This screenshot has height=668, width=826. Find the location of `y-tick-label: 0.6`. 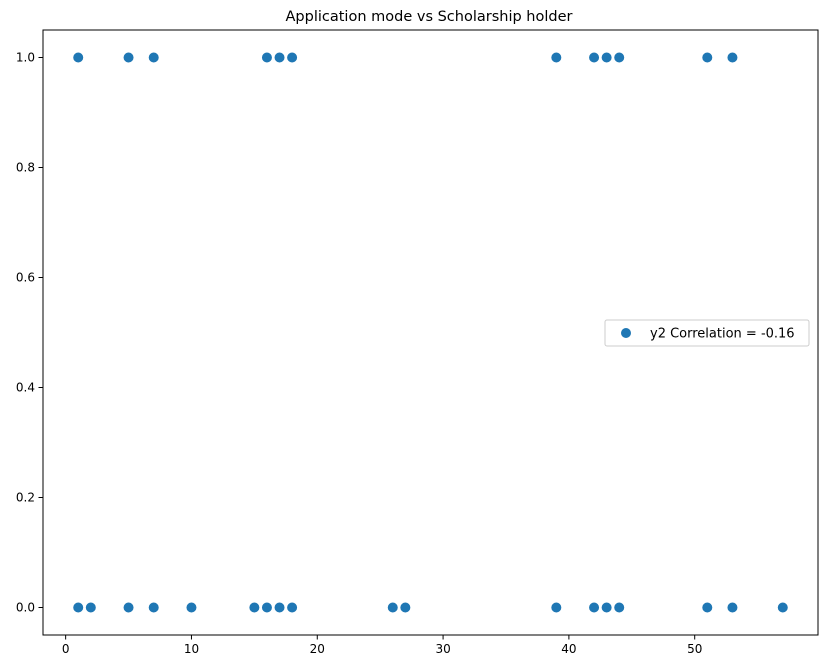

y-tick-label: 0.6 is located at coordinates (25, 278).